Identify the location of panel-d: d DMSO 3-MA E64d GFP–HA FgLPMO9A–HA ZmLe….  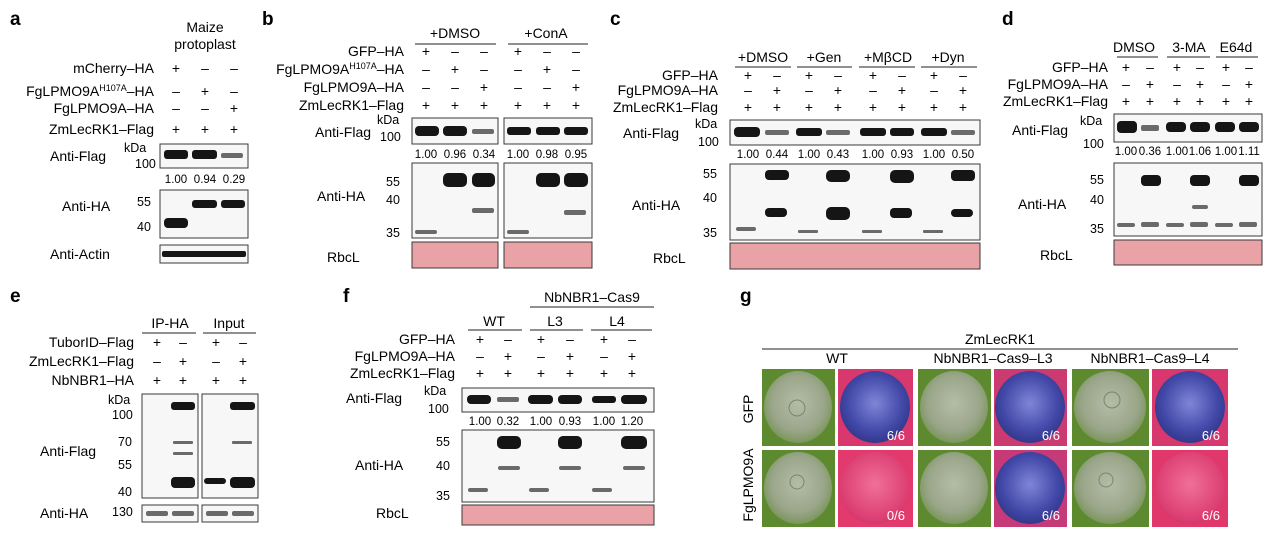
(1132, 137).